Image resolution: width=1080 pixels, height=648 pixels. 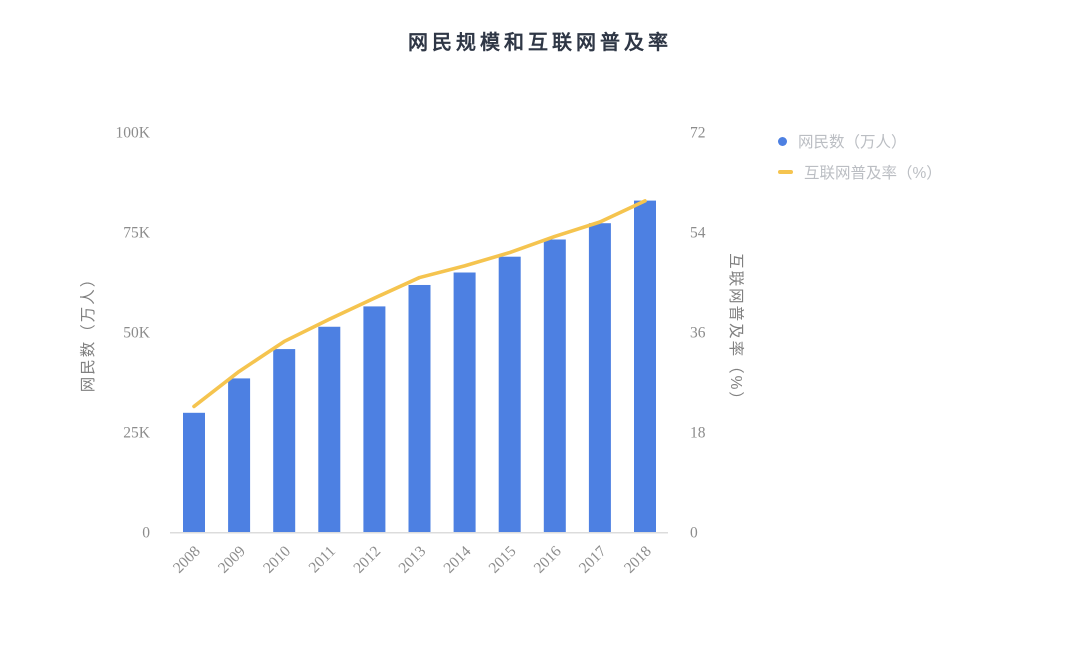 I want to click on bar-2014, so click(x=464, y=402).